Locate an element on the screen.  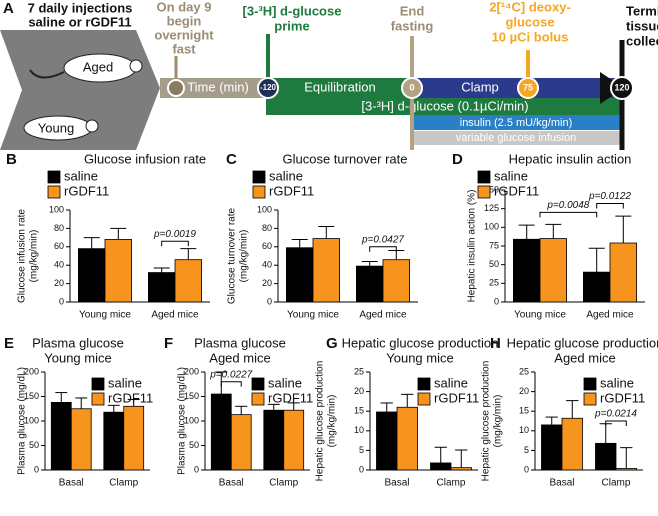
significance-label: p=0.0048 is located at coordinates (567, 205).